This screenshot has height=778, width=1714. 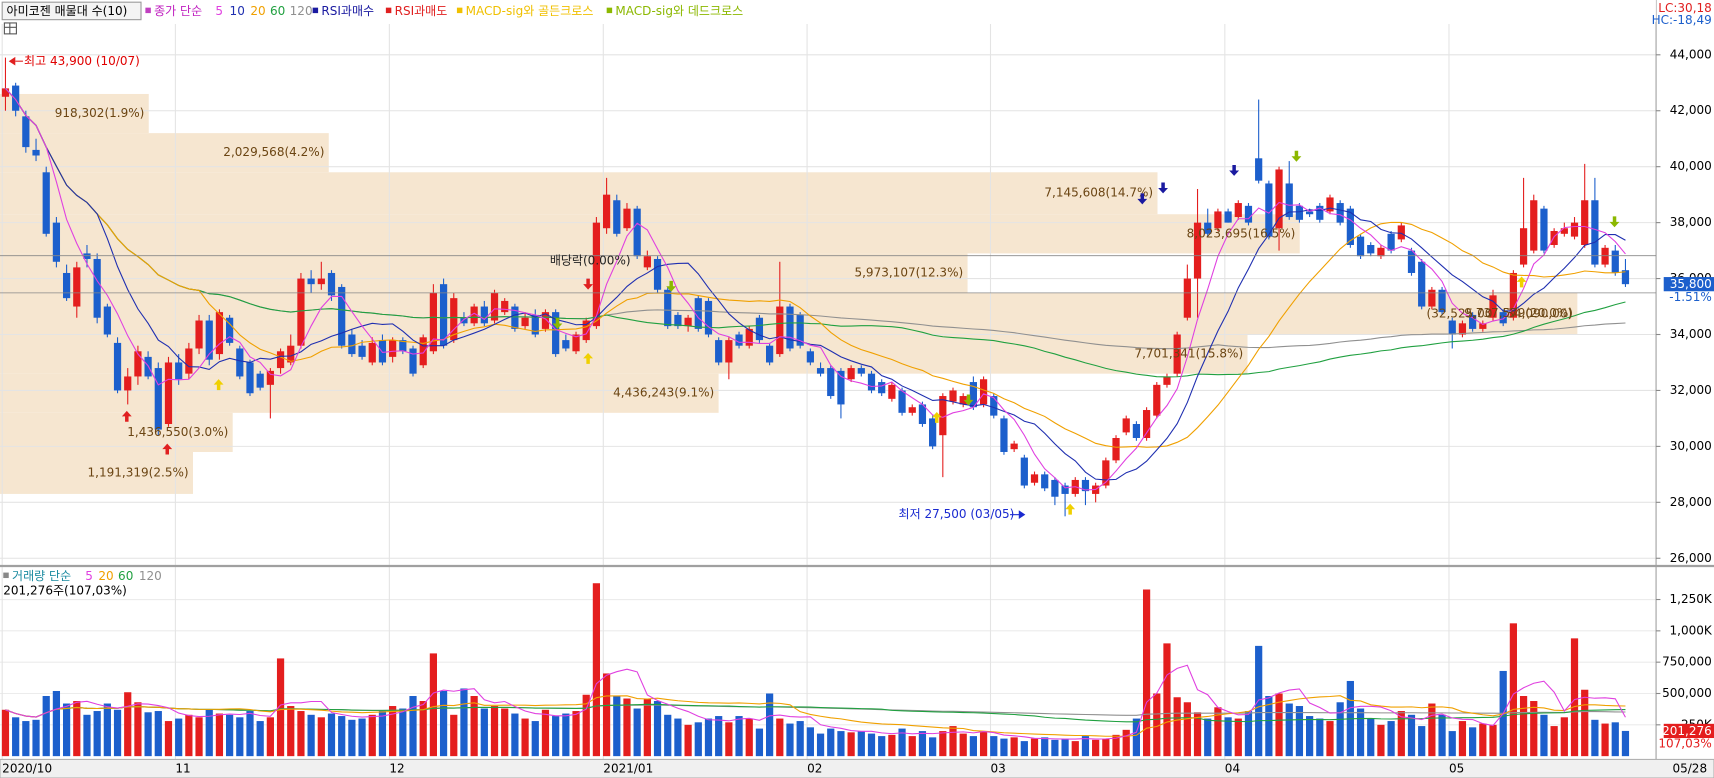 I want to click on volume-profile-label: 4,436,243(9.1%), so click(x=663, y=393).